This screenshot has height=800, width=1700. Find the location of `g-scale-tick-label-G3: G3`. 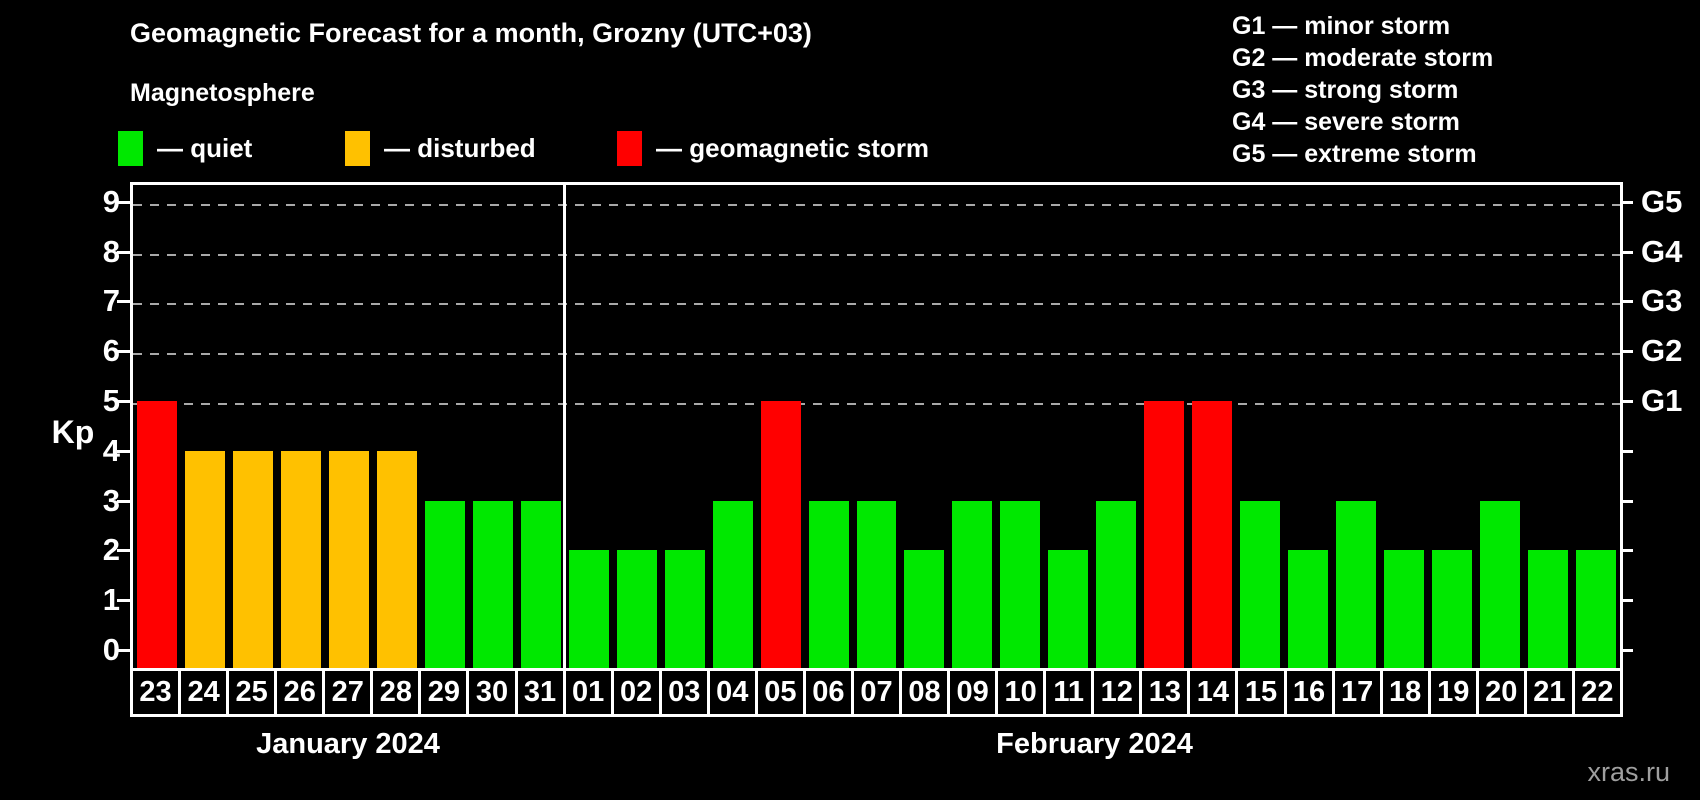

g-scale-tick-label-G3: G3 is located at coordinates (1662, 301).